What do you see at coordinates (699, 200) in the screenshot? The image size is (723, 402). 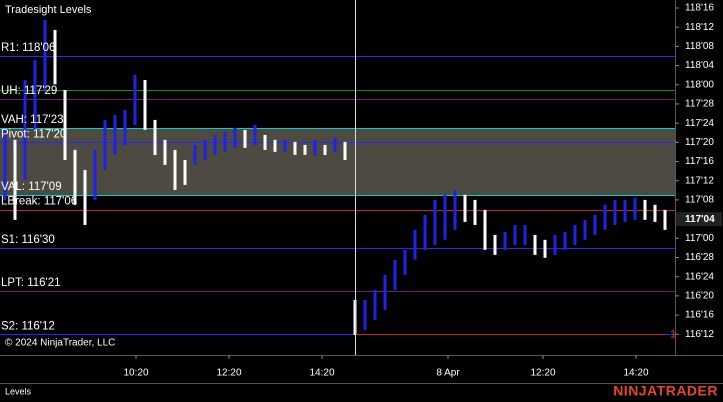 I see `y-tick-label: 117'08` at bounding box center [699, 200].